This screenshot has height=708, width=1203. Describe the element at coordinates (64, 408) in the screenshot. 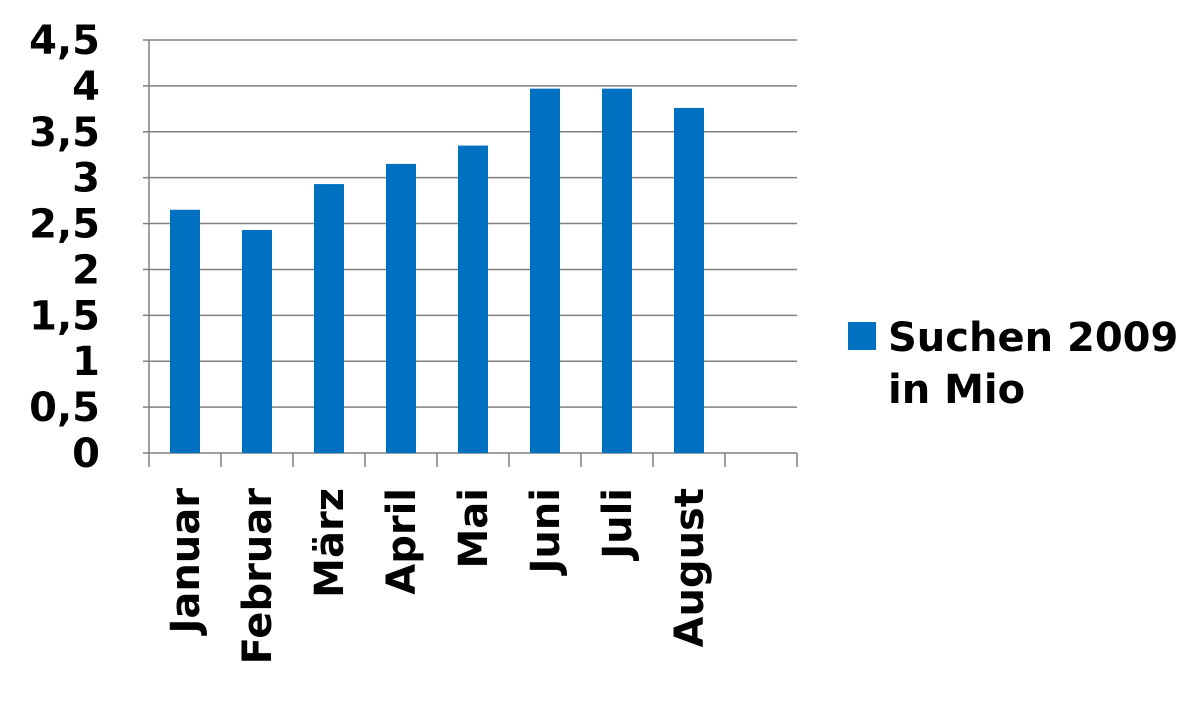

I see `y-tick-label: 0,5` at that location.